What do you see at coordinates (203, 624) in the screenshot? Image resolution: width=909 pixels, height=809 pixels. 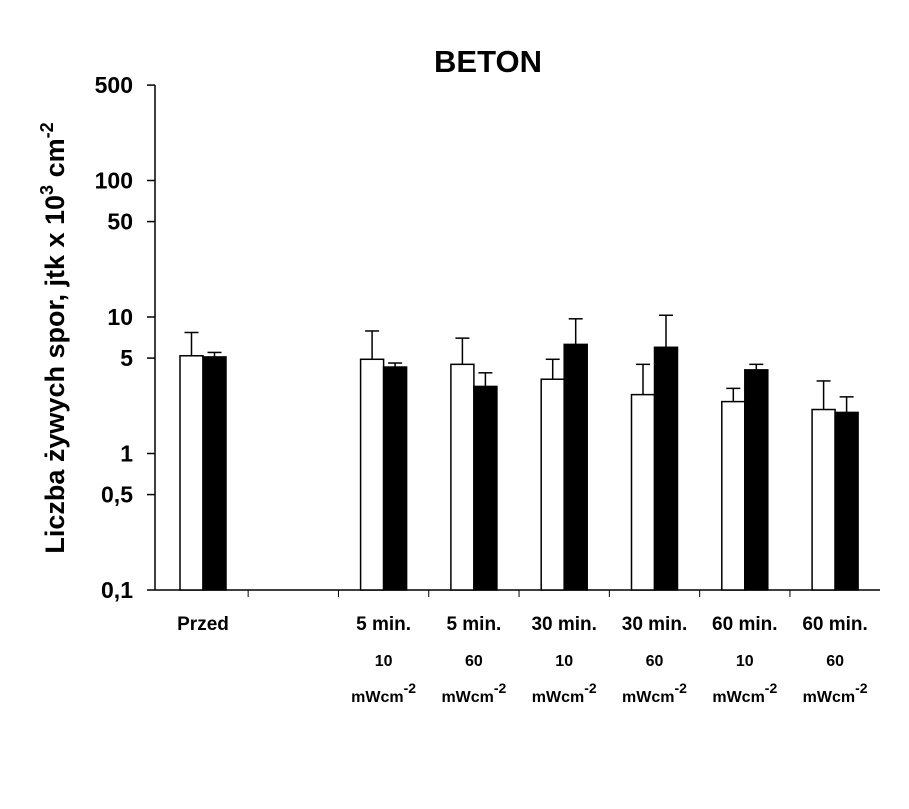 I see `x-tick-label: Przed` at bounding box center [203, 624].